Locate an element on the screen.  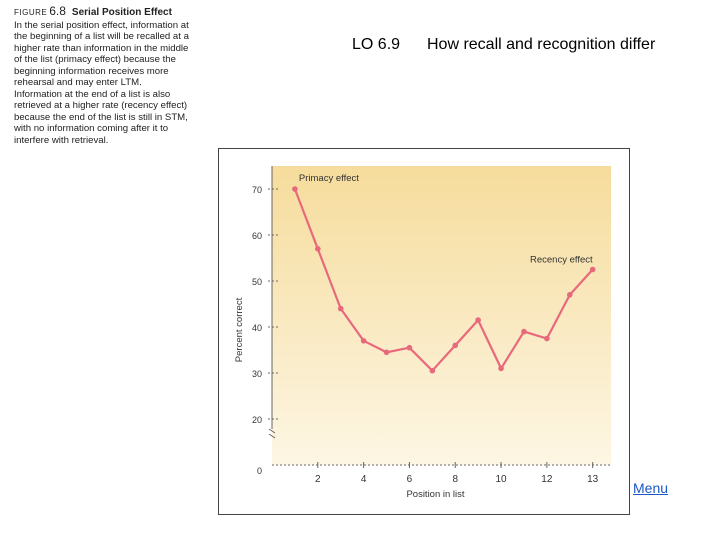
y-tick-label: 30 is located at coordinates (257, 374).